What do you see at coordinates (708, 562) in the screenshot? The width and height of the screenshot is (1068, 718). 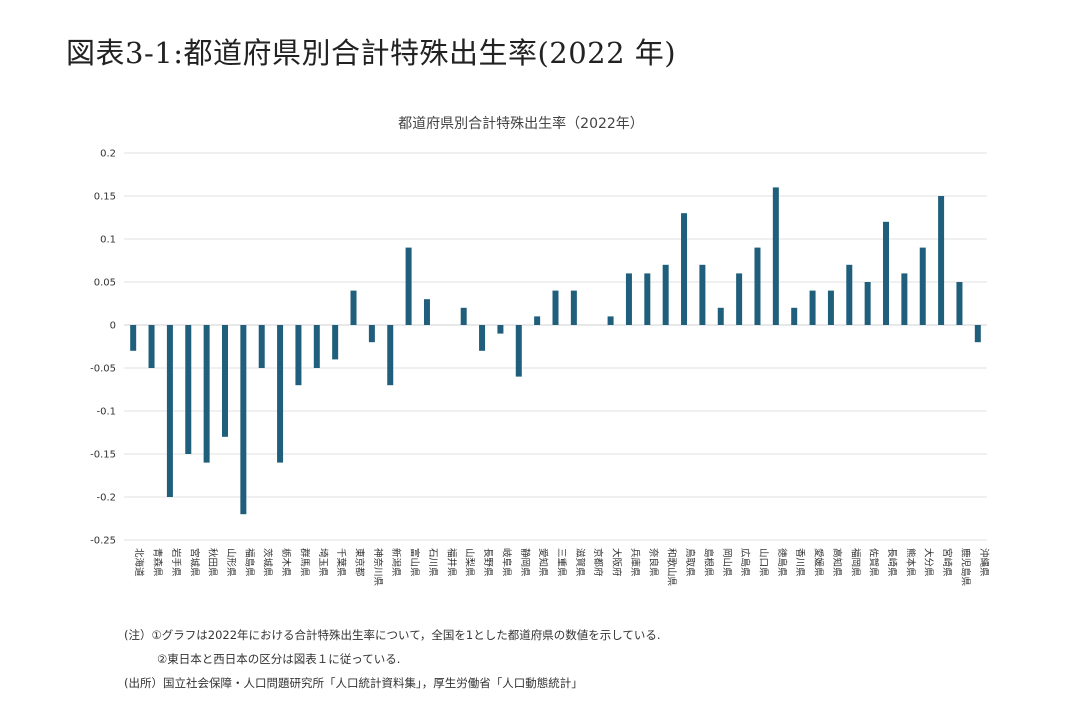 I see `x-tick-label: 島根県` at bounding box center [708, 562].